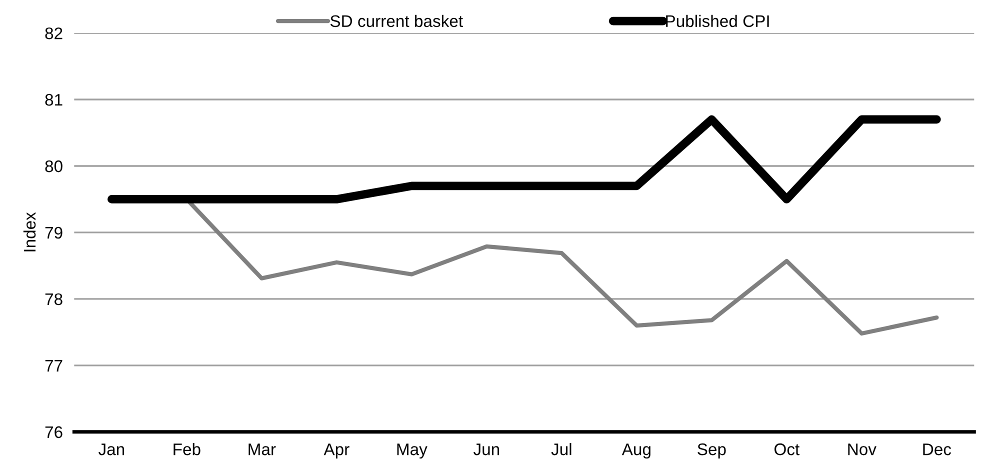 The width and height of the screenshot is (989, 472). What do you see at coordinates (53, 100) in the screenshot?
I see `y-tick-label: 81` at bounding box center [53, 100].